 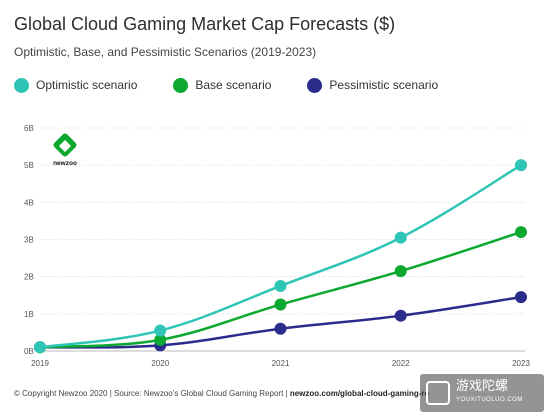 I want to click on x-axis-labels: 2019 2020 2021 2022 2023, so click(x=280, y=363).